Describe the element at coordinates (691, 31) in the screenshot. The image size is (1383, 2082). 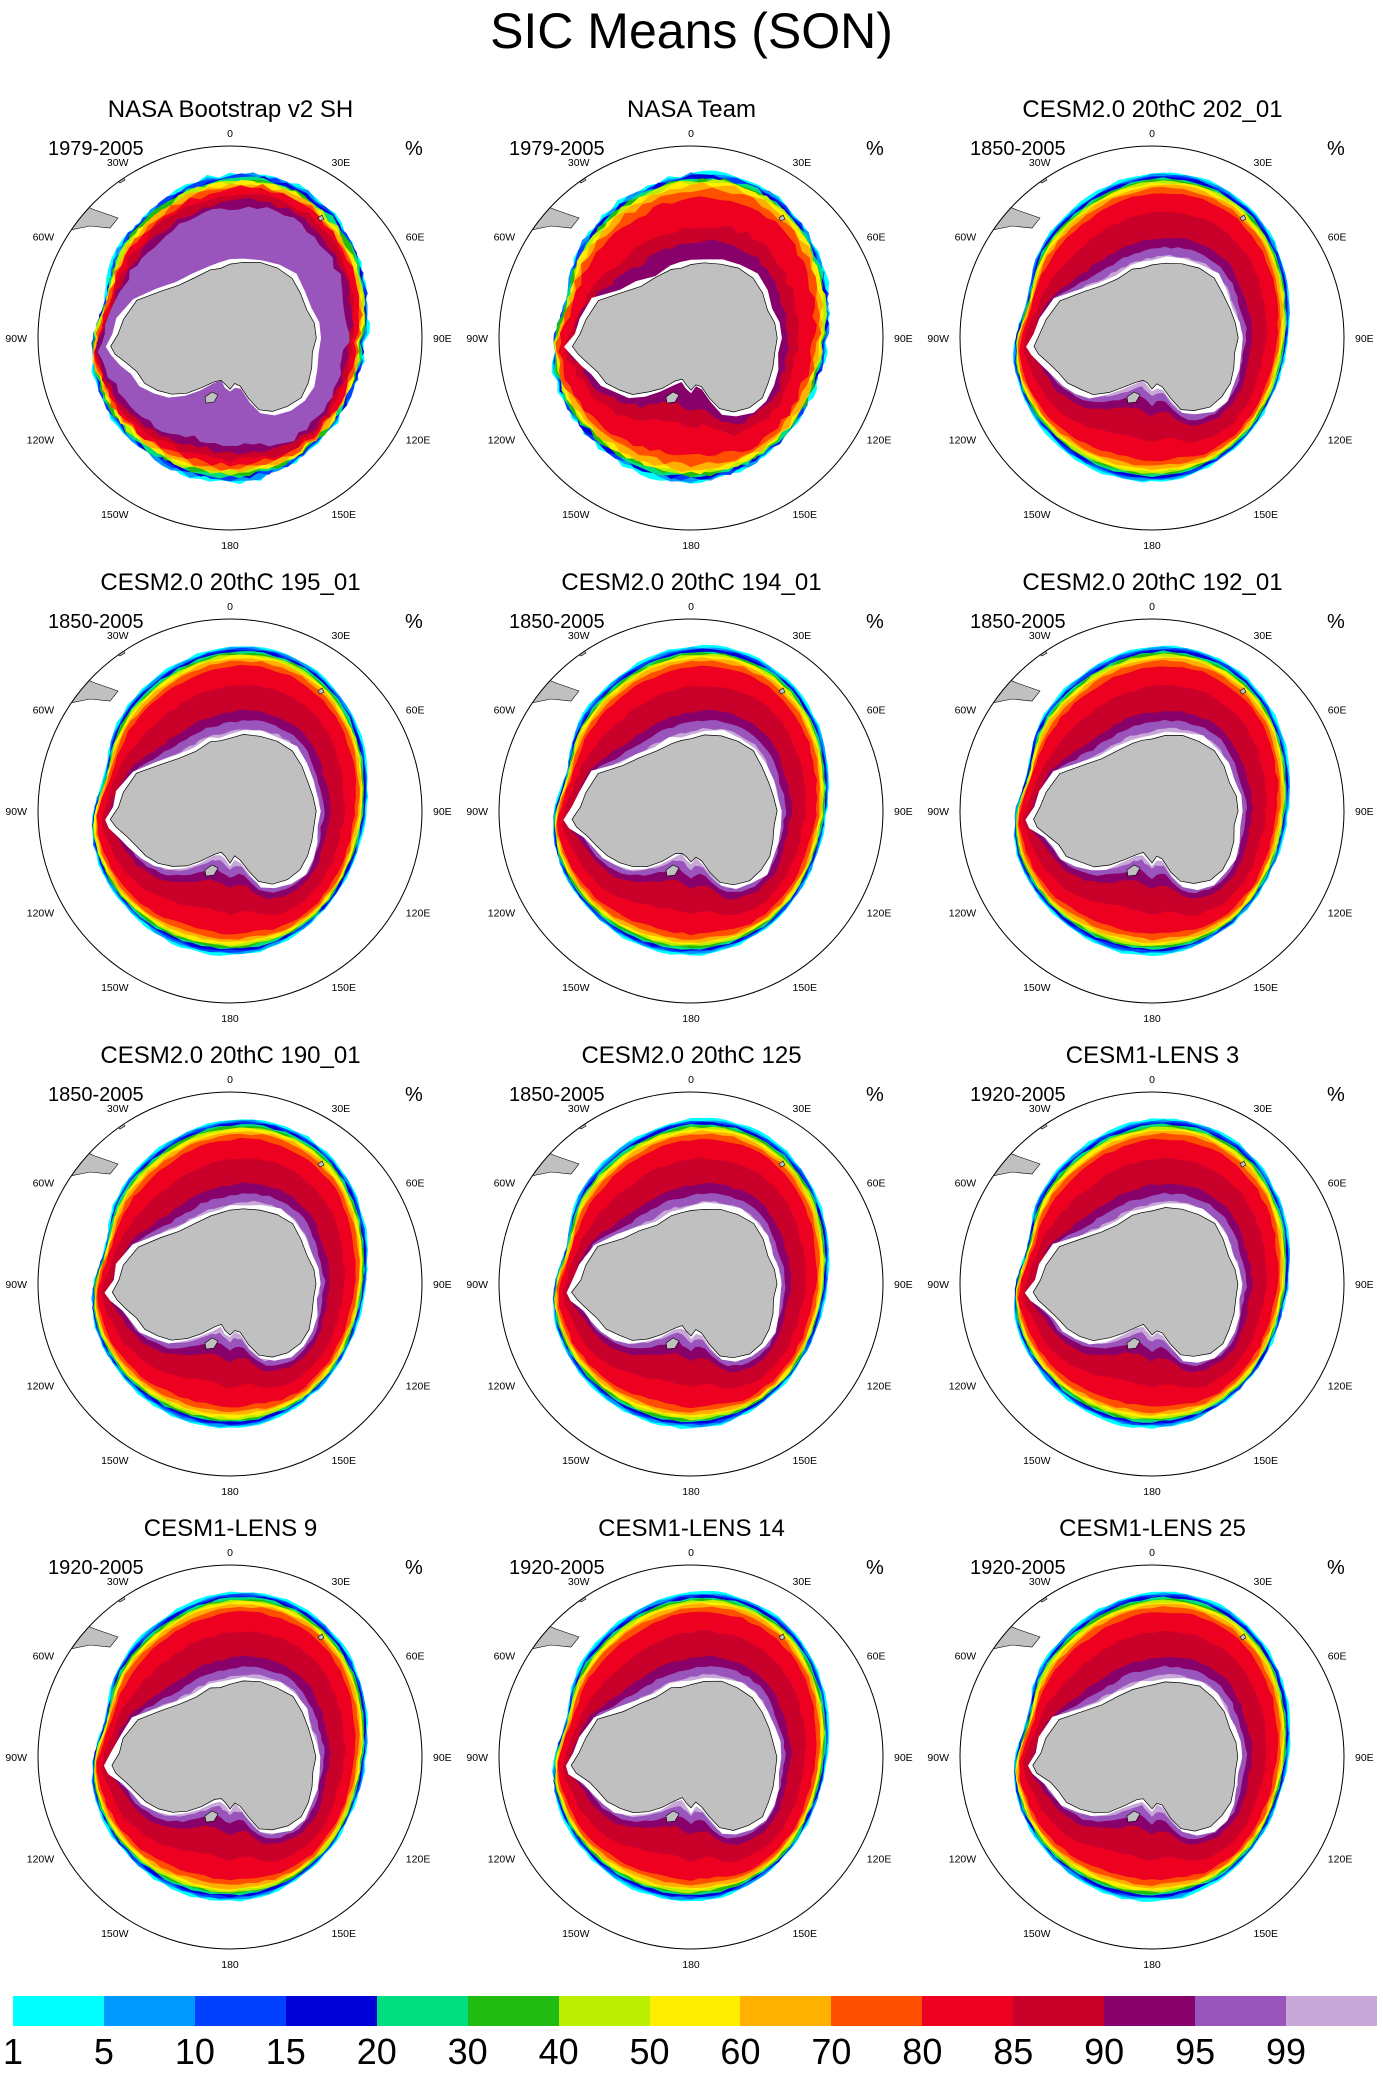
I see `figure-title: SIC Means (SON)` at that location.